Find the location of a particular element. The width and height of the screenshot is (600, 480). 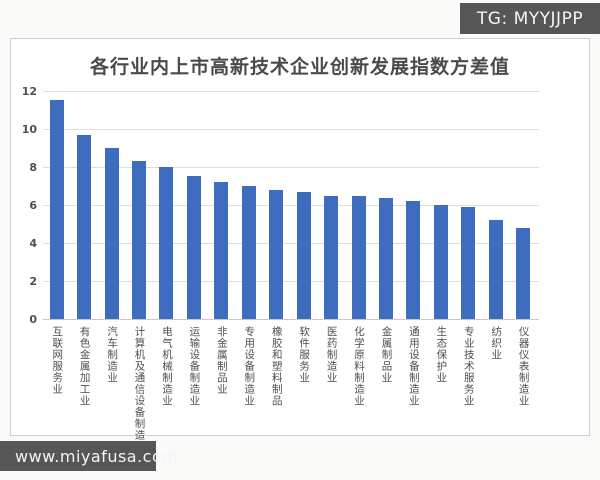

x-label-slot: 纺织业 is located at coordinates (495, 343).